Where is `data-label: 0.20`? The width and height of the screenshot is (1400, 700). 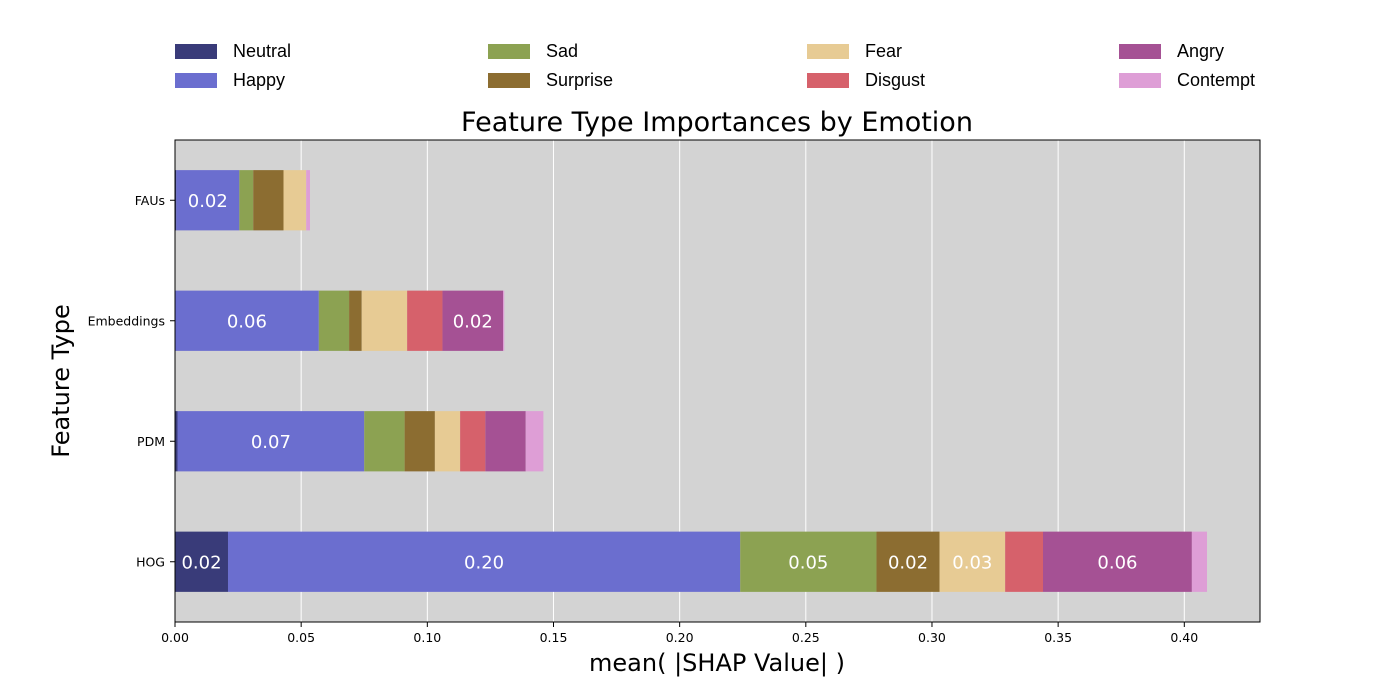 data-label: 0.20 is located at coordinates (484, 562).